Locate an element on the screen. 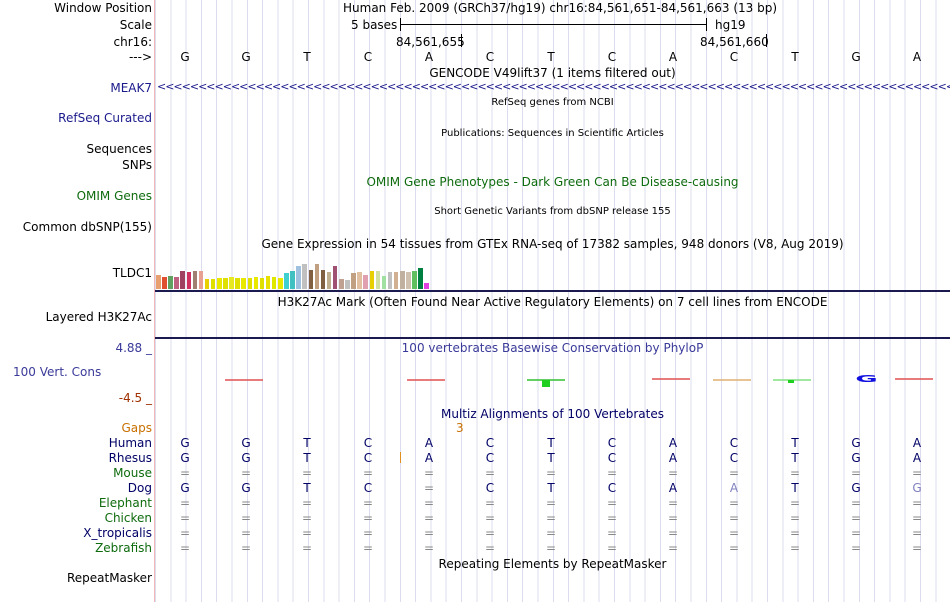 The height and width of the screenshot is (602, 950). species-label-dog: Dog is located at coordinates (139, 488).